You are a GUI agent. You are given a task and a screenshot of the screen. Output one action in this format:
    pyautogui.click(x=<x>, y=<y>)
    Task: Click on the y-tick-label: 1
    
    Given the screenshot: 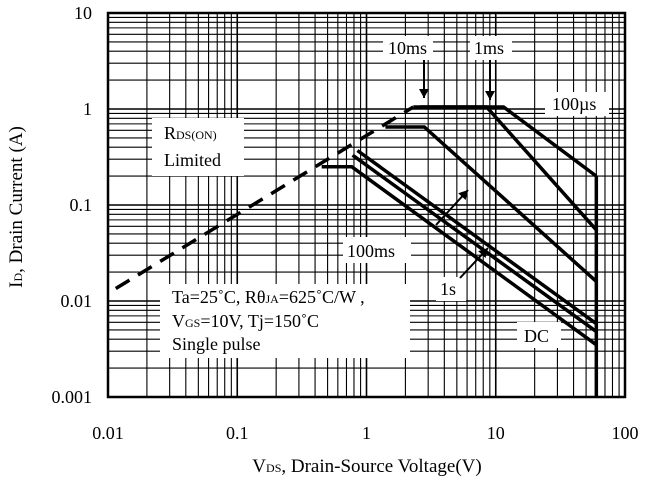 What is the action you would take?
    pyautogui.click(x=87, y=109)
    